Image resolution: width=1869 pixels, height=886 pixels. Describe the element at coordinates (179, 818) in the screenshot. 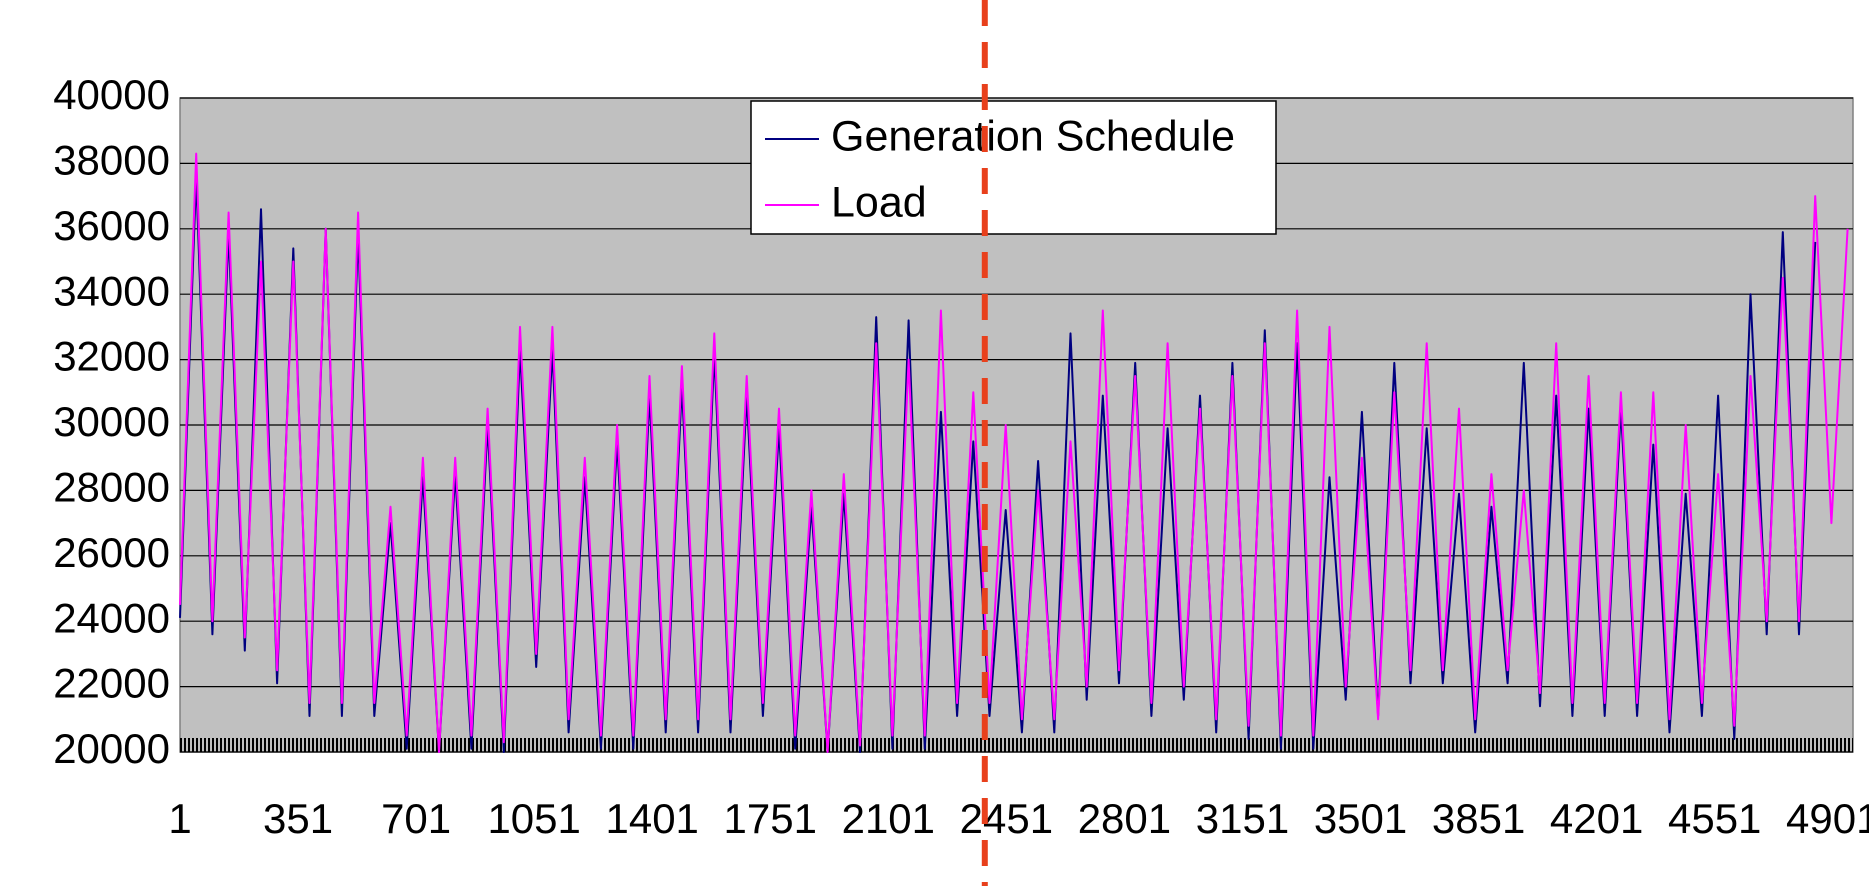

I see `x-tick-label: 1` at that location.